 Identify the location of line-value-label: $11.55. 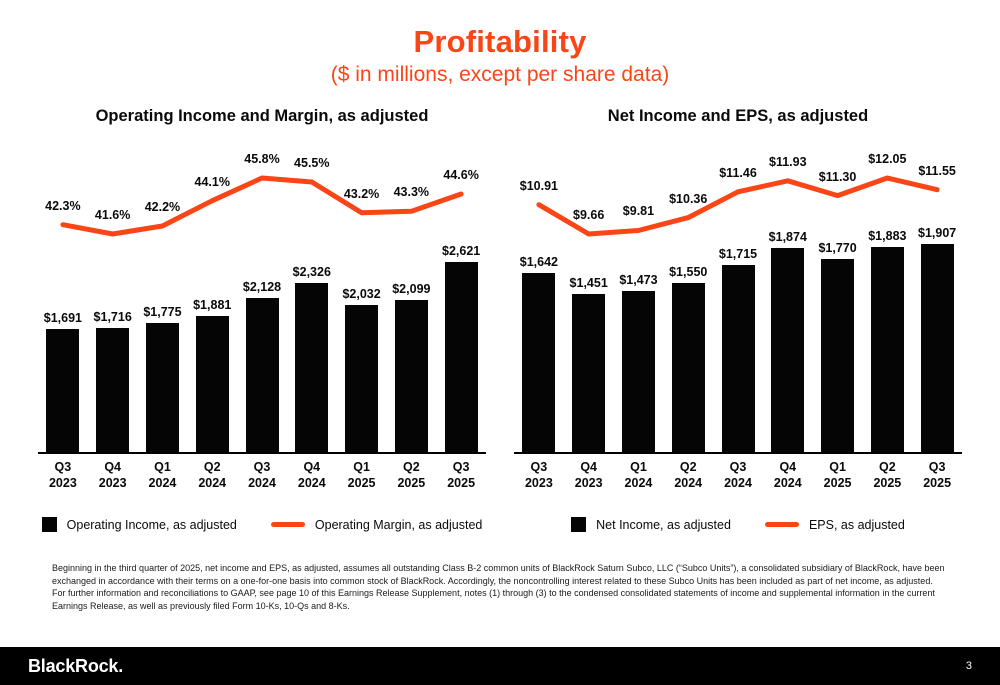
(937, 170).